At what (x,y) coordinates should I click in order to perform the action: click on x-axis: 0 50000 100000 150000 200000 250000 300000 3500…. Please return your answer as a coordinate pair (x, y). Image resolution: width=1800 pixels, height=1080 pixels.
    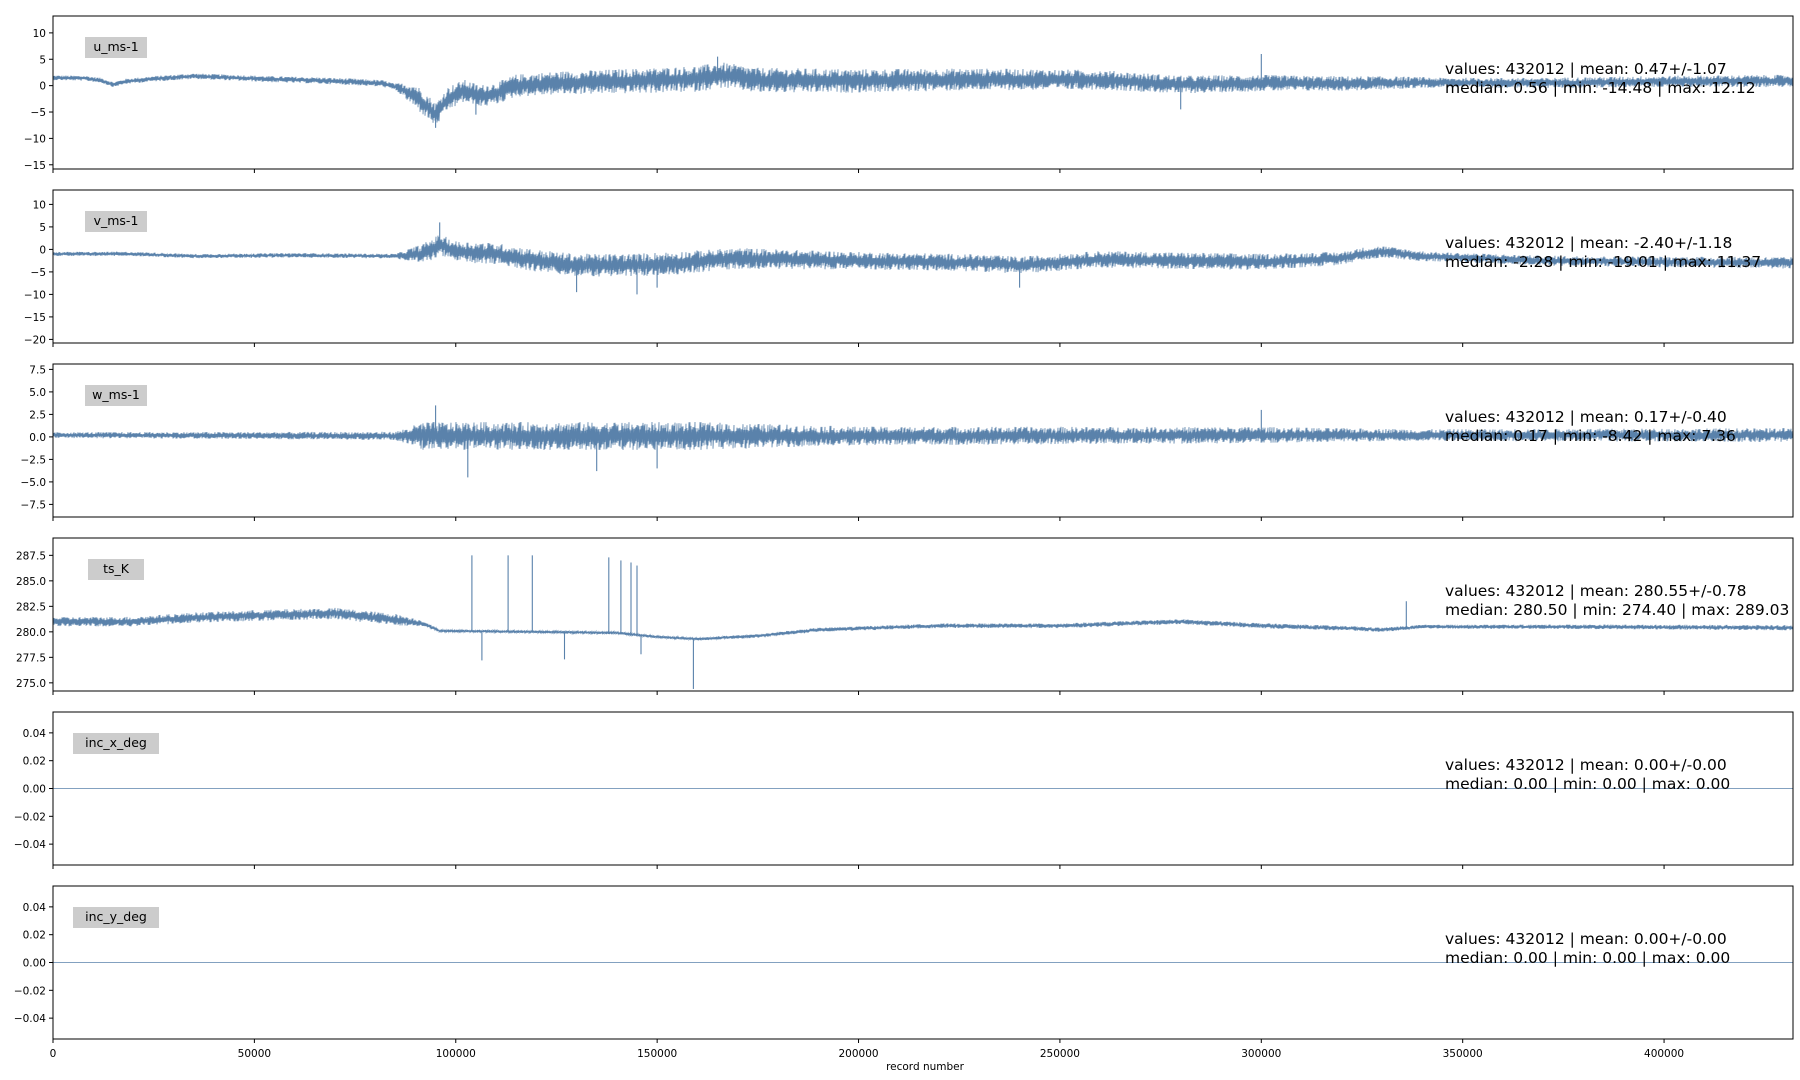
    Looking at the image, I should click on (867, 1054).